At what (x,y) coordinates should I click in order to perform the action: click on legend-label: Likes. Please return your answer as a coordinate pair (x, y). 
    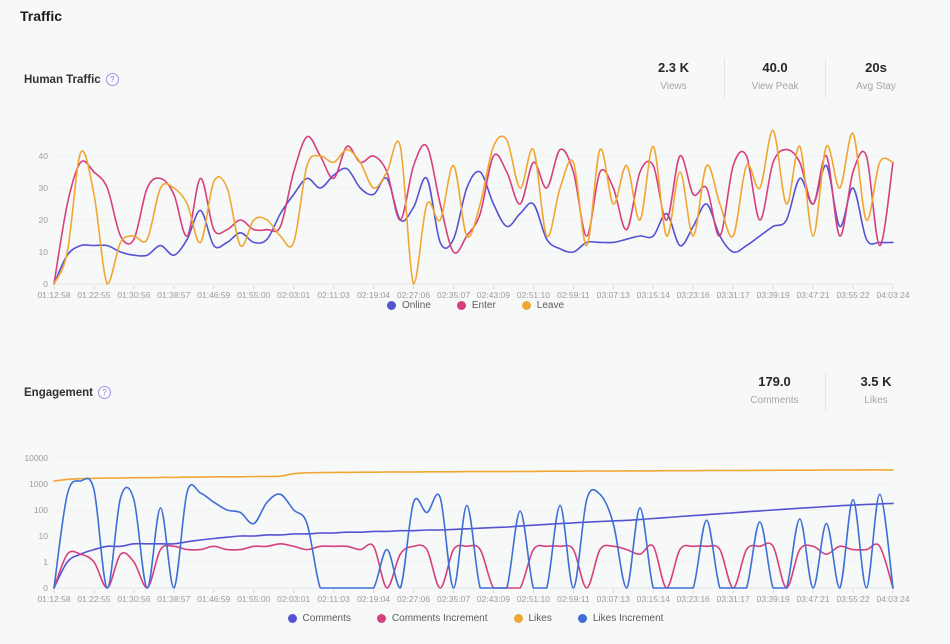
    Looking at the image, I should click on (540, 618).